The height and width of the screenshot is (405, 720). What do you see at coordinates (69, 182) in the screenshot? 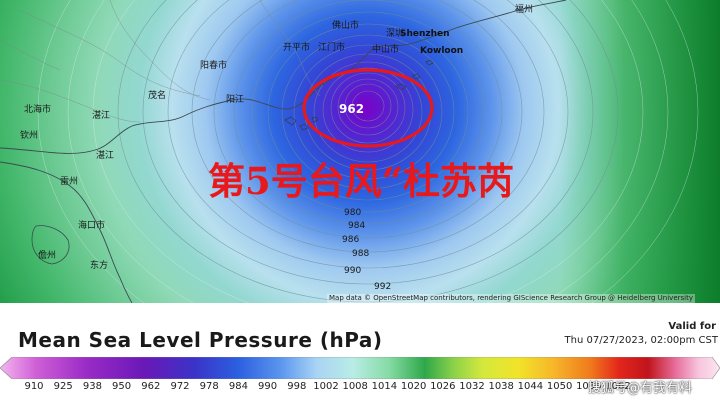
I see `city-label: 雷州` at bounding box center [69, 182].